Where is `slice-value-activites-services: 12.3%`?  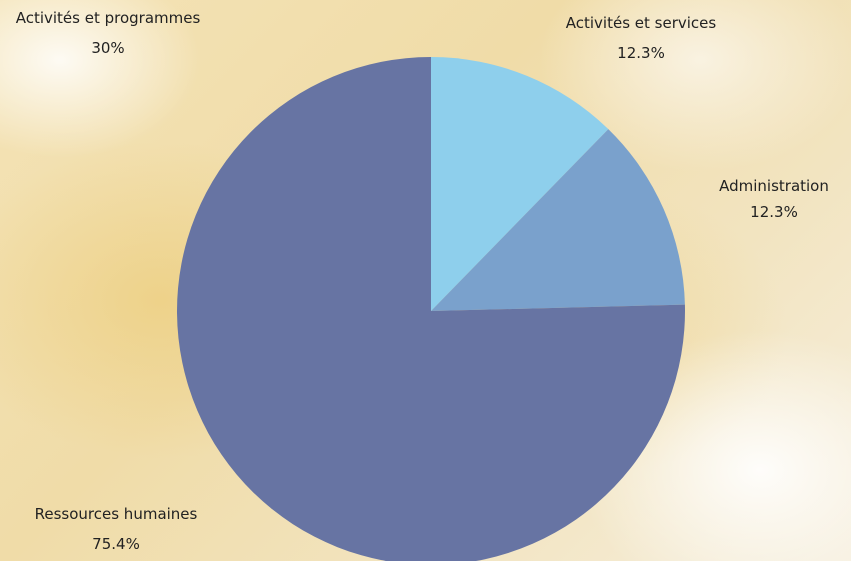
slice-value-activites-services: 12.3% is located at coordinates (641, 53).